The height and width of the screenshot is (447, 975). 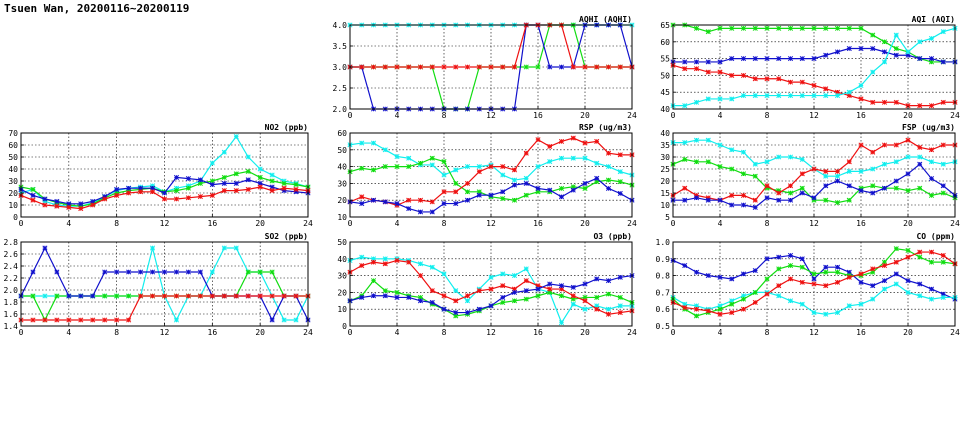 What do you see at coordinates (487, 284) in the screenshot?
I see `chart-o3: 0 10 20 30 40 50 0 4 8 12 16 20 24 O3 (ppb)` at bounding box center [487, 284].